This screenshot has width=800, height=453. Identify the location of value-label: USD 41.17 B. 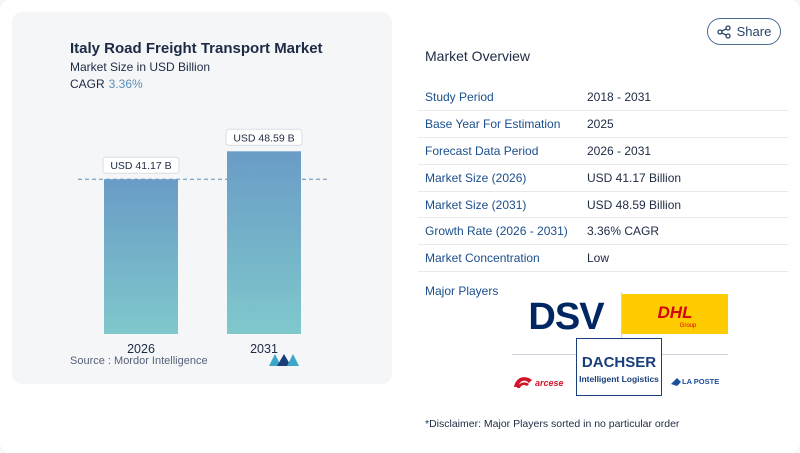
(140, 166).